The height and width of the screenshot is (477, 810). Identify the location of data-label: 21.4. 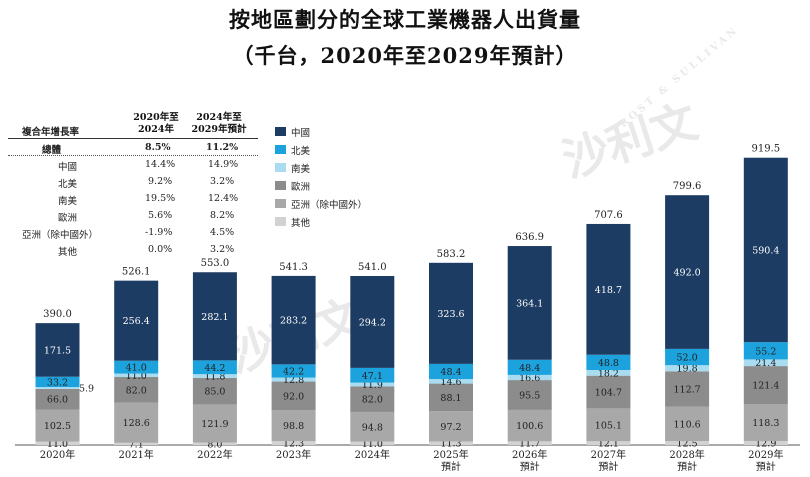
(765, 363).